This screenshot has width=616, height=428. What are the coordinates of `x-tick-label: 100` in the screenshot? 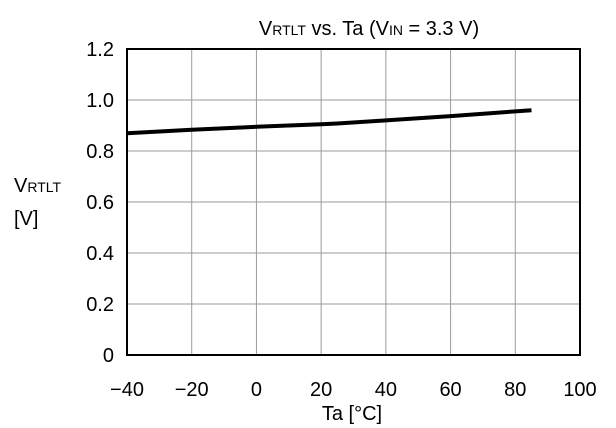 It's located at (579, 390).